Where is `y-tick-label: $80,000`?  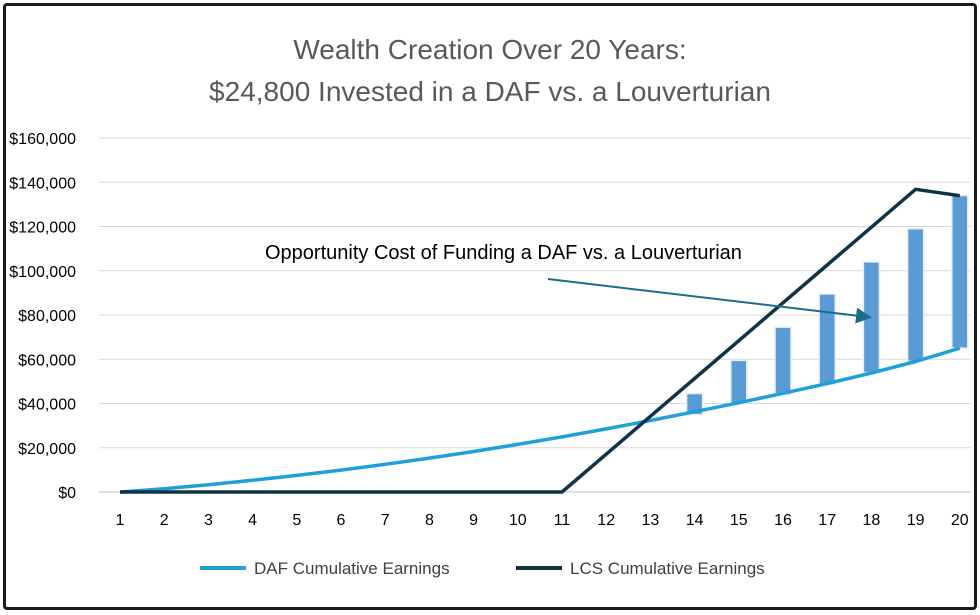 y-tick-label: $80,000 is located at coordinates (47, 316).